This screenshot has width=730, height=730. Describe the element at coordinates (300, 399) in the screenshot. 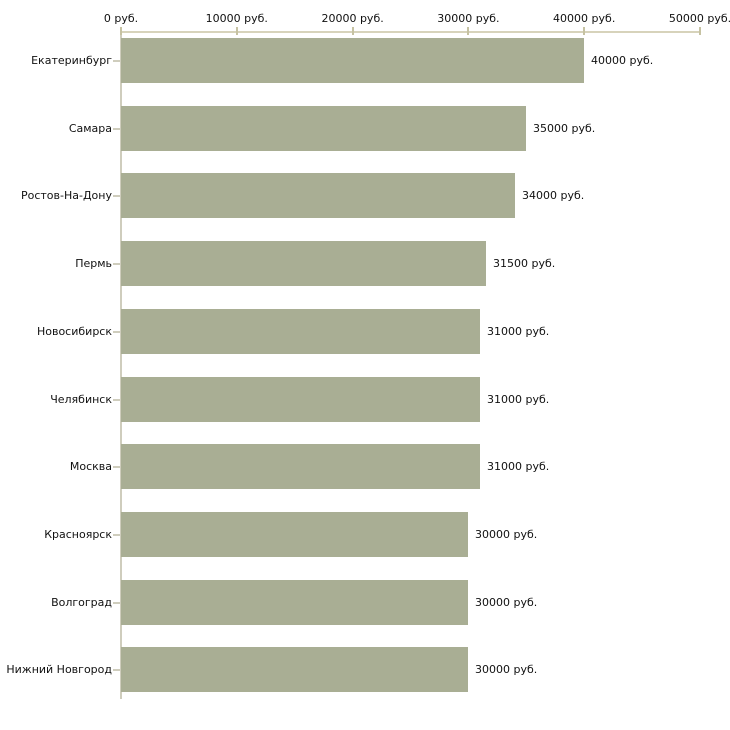

I see `bar-Челябинск` at that location.